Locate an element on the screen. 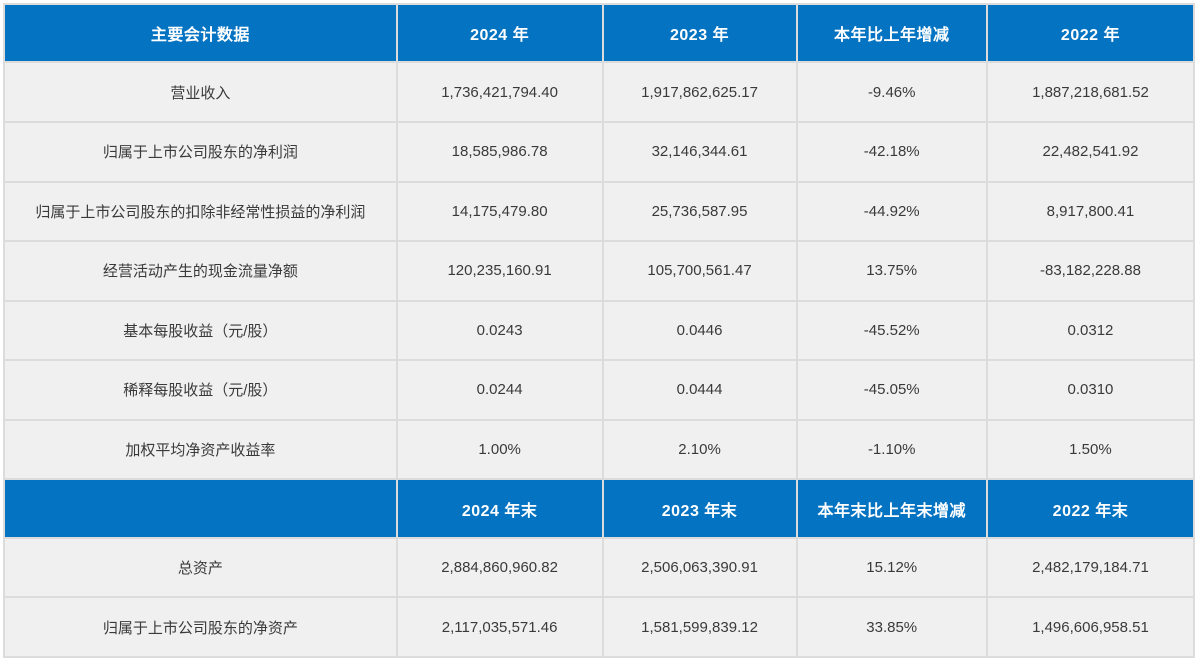 Image resolution: width=1198 pixels, height=661 pixels. table-cell: 2,117,035,571.46 is located at coordinates (499, 627).